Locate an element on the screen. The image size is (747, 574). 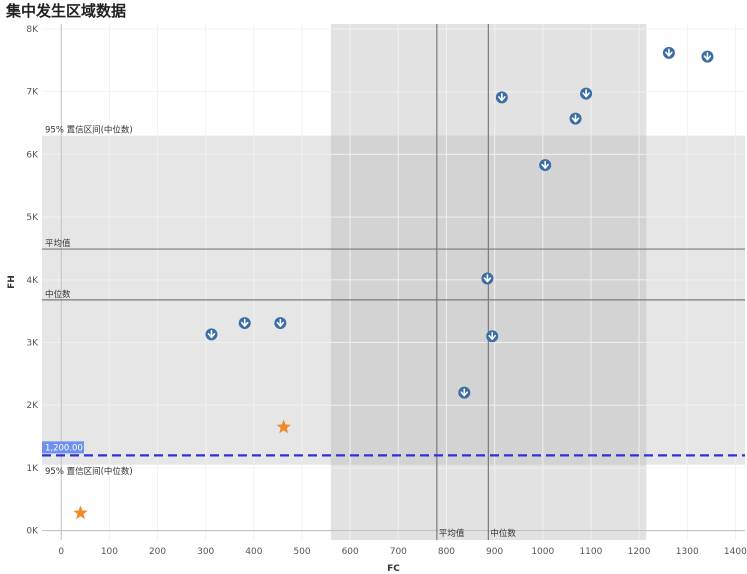
constant-line-label: 1,200.00 is located at coordinates (64, 448).